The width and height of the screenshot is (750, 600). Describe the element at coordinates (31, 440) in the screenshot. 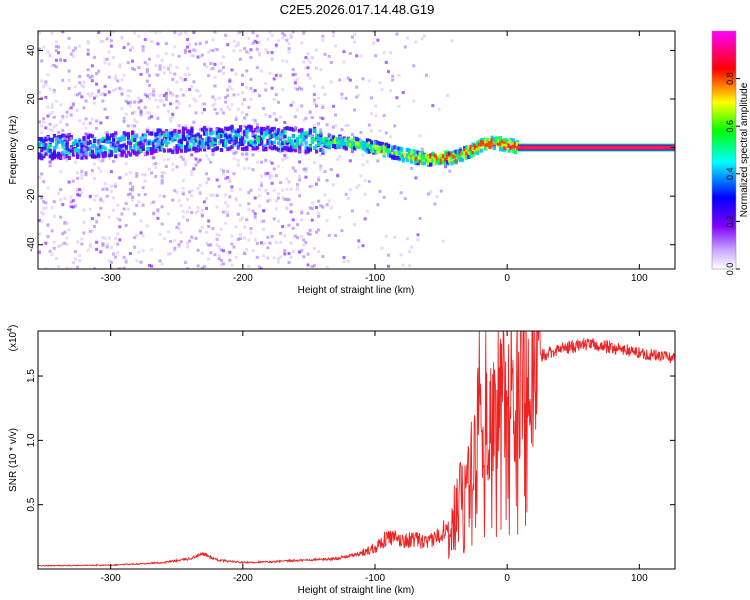

I see `bottom-y-tick-label: 1.0` at that location.